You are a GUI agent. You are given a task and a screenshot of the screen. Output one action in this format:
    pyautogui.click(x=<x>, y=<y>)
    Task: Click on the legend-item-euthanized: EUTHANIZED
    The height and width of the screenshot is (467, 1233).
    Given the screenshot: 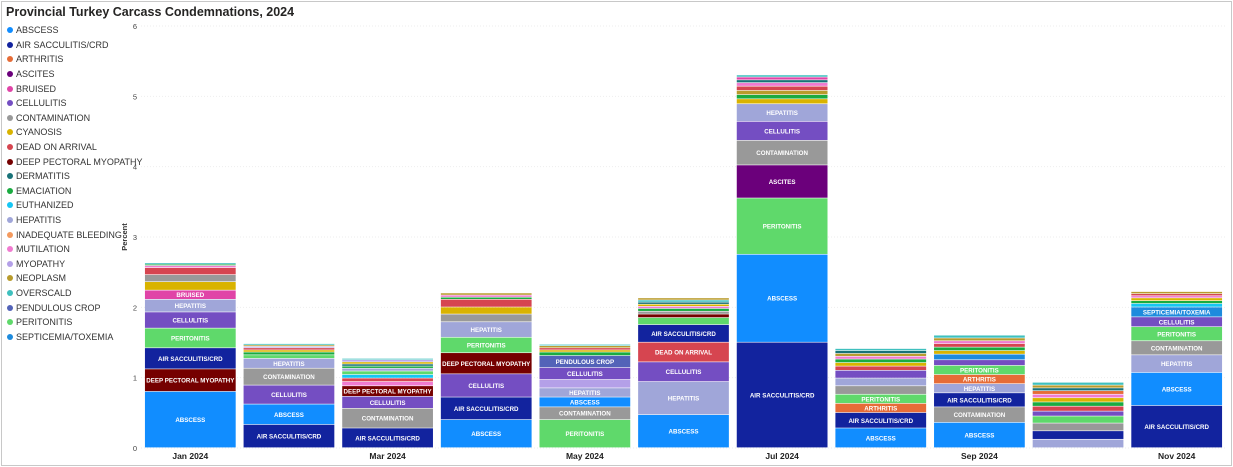 What is the action you would take?
    pyautogui.click(x=75, y=205)
    